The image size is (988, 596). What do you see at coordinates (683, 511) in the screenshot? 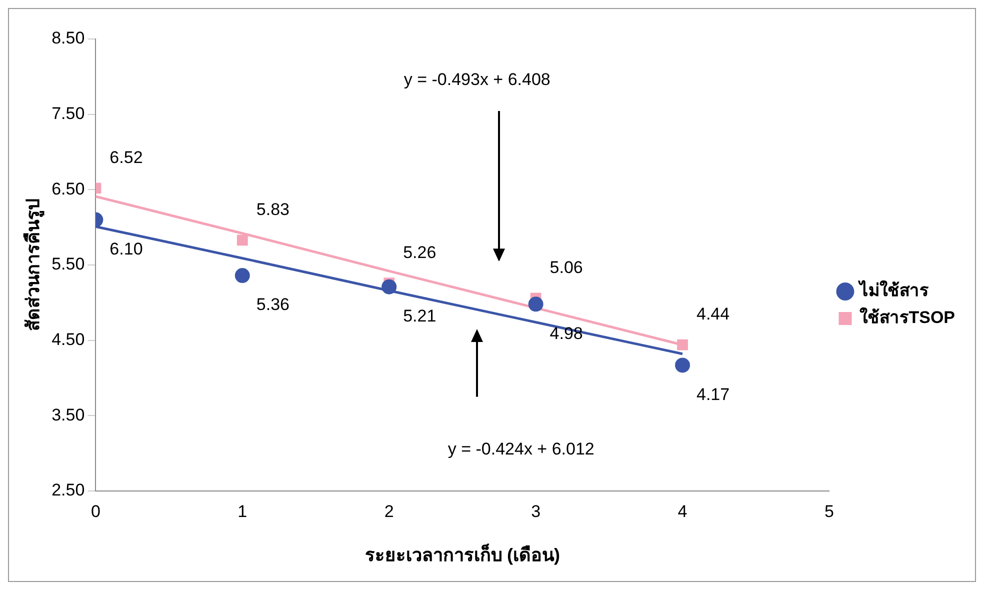
I see `x-tick-label: 4` at bounding box center [683, 511].